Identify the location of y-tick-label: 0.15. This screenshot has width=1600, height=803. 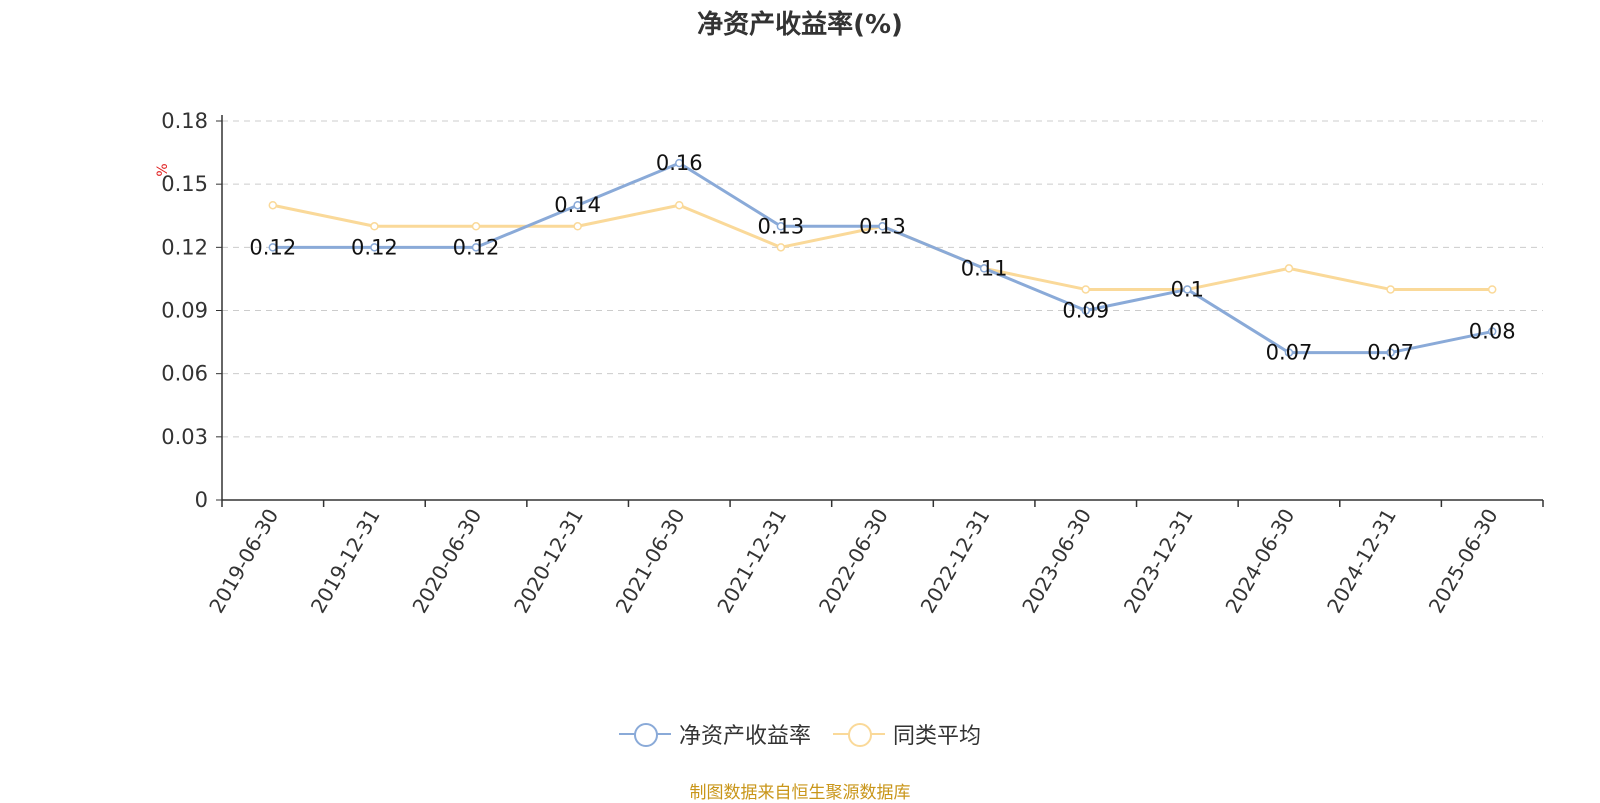
(184, 184).